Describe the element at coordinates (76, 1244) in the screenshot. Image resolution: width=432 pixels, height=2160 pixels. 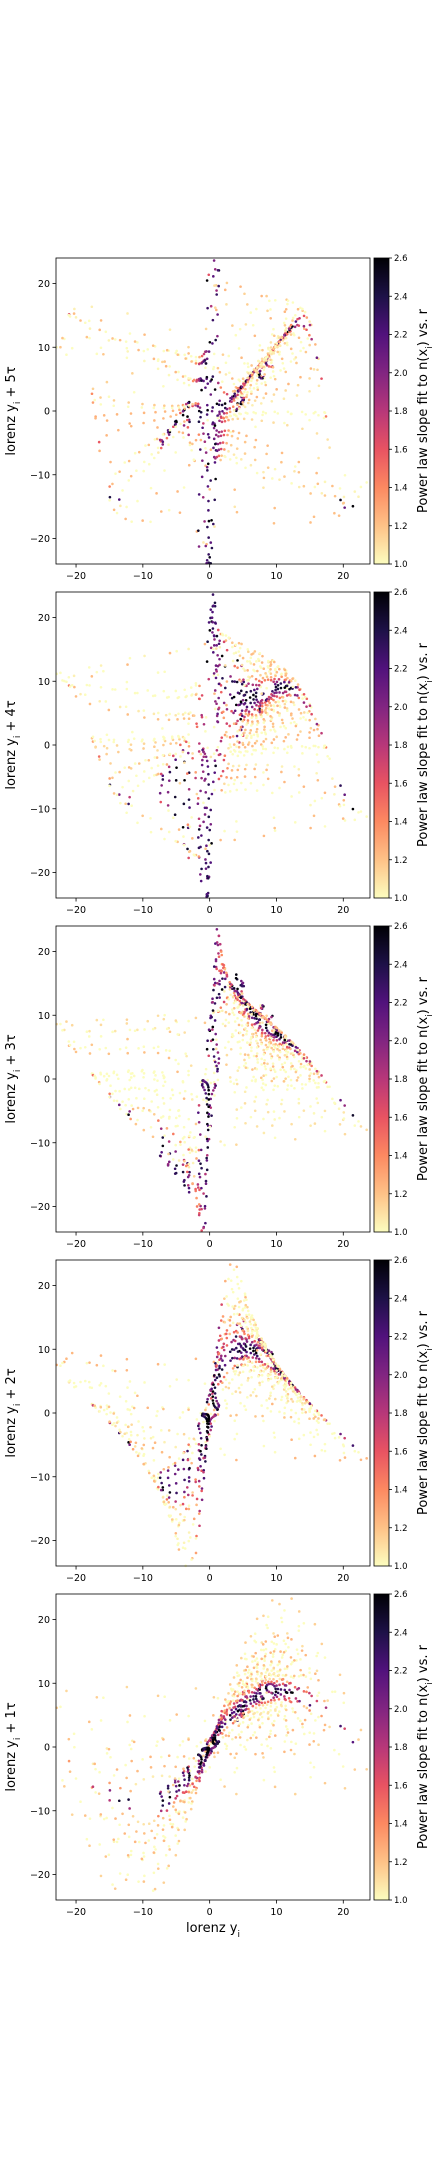
I see `x-tick-label: −20` at that location.